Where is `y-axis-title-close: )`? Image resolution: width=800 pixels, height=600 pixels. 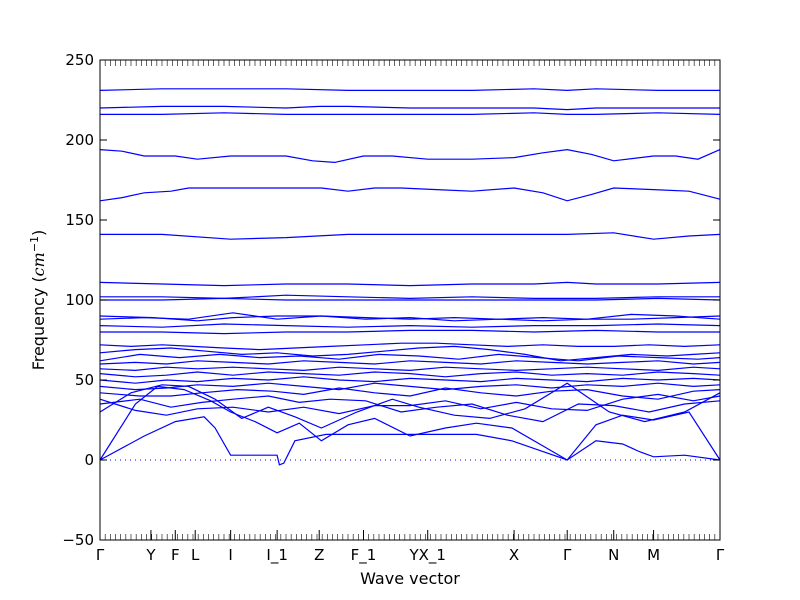
y-axis-title-close: ) is located at coordinates (38, 233).